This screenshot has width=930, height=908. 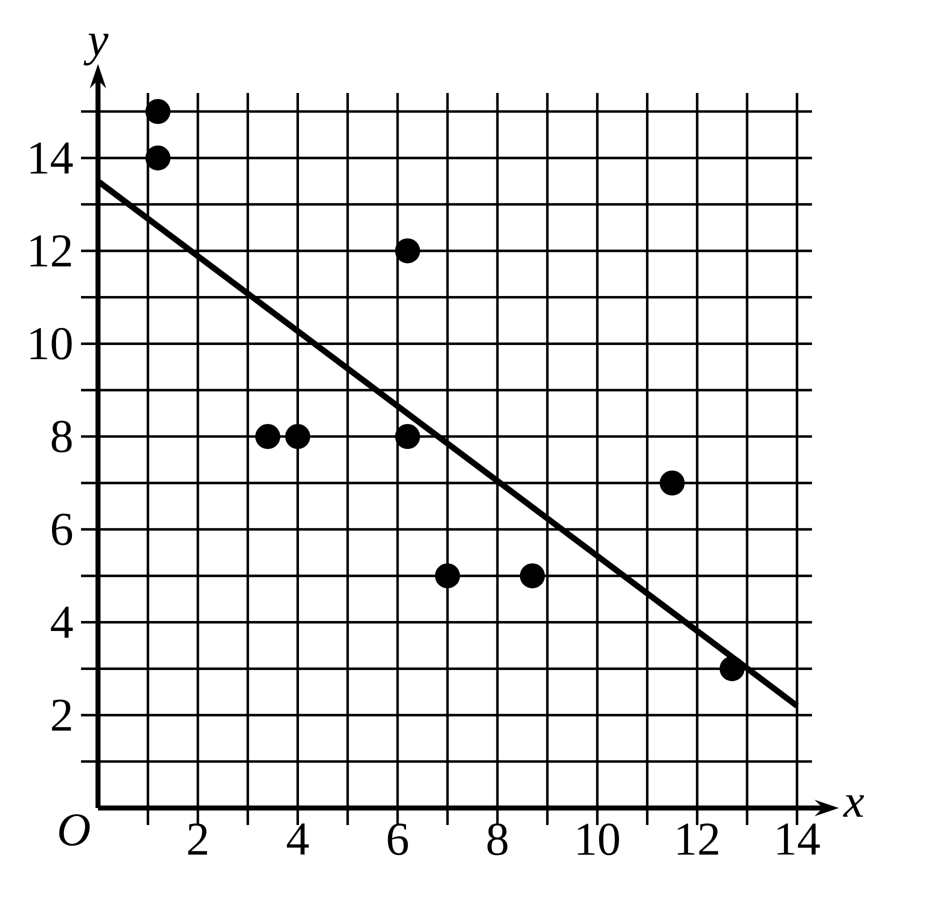 What do you see at coordinates (497, 840) in the screenshot?
I see `x-tick-label: 8` at bounding box center [497, 840].